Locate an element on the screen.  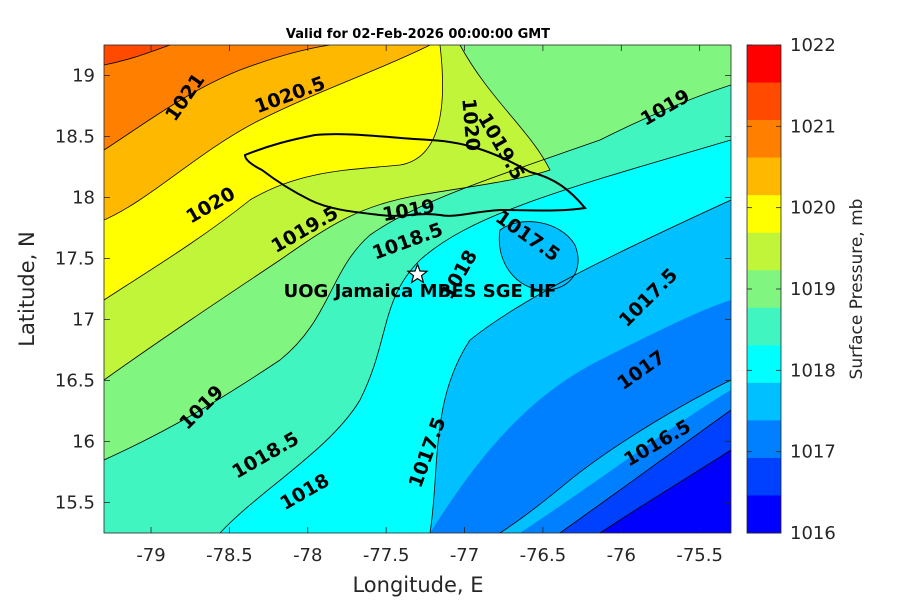
colorbar-tick-label: 1022 is located at coordinates (813, 45).